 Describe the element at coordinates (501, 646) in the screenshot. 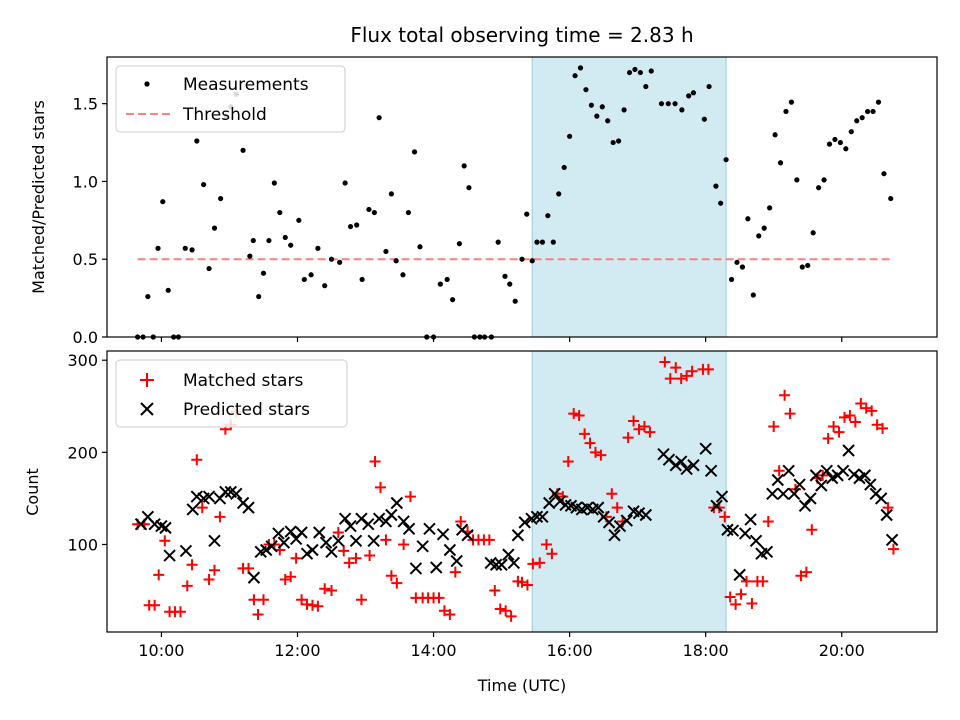

I see `bottom-x-ticks: 10:00 12:00 14:00 16:00 18:00 20:00` at that location.